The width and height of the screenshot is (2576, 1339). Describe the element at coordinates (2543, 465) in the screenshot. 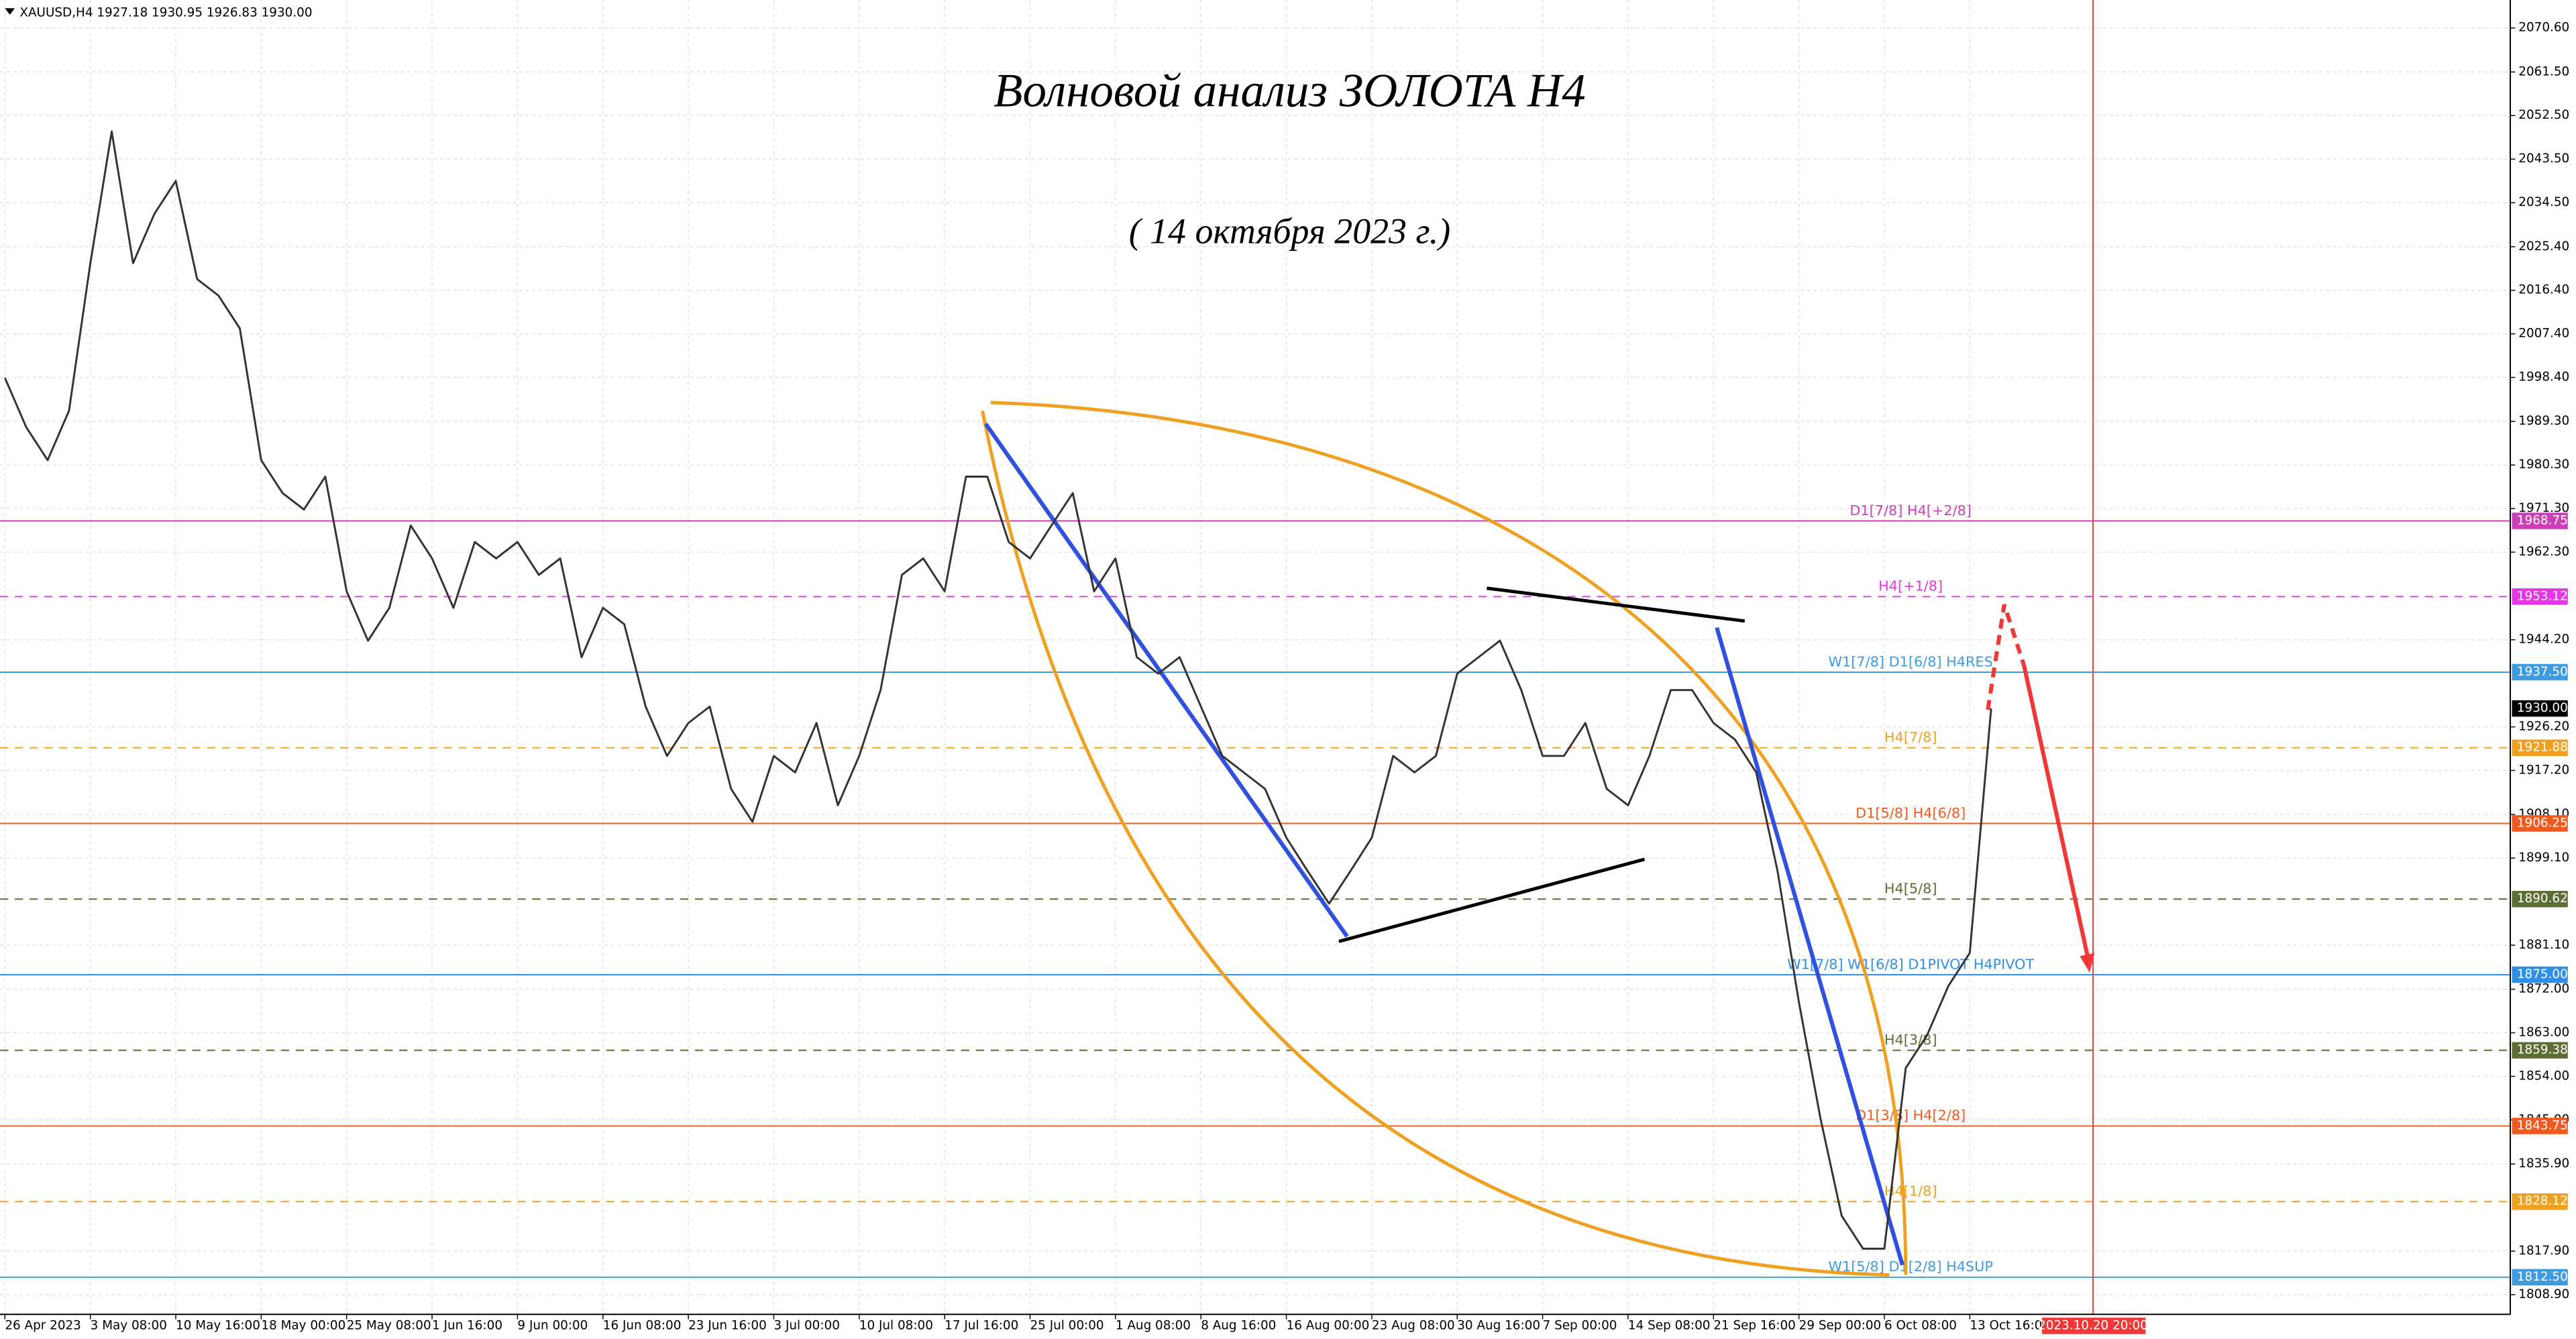

I see `y-tick-label: 1980.30` at that location.